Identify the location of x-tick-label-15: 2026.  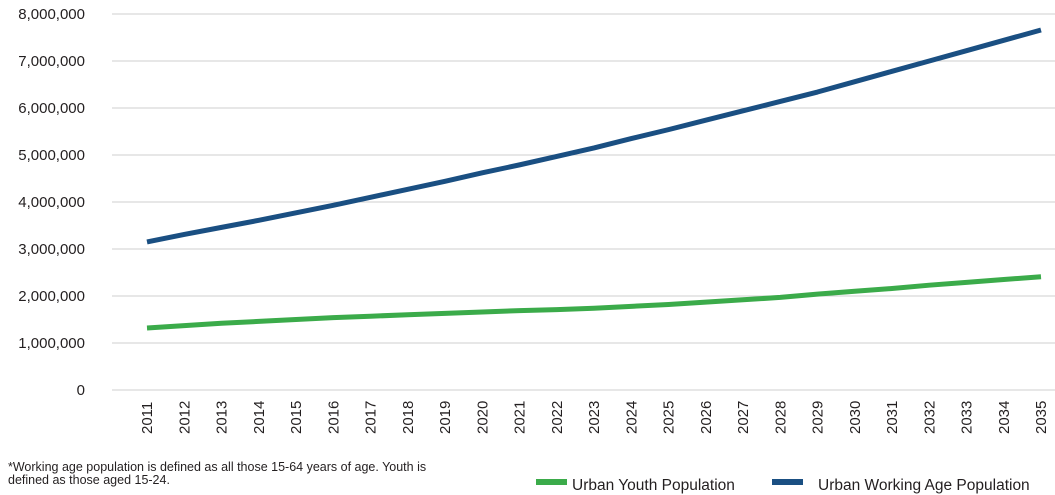
(706, 417).